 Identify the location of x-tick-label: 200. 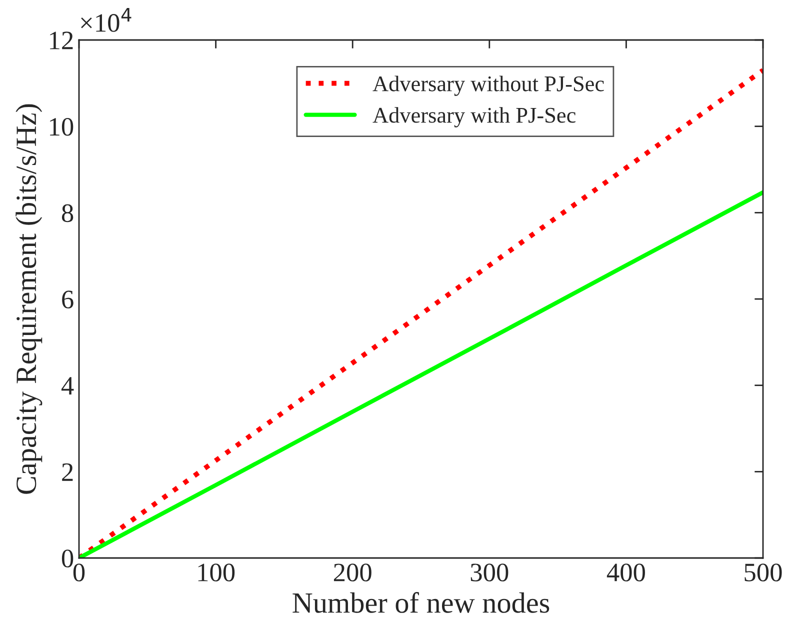
(353, 573).